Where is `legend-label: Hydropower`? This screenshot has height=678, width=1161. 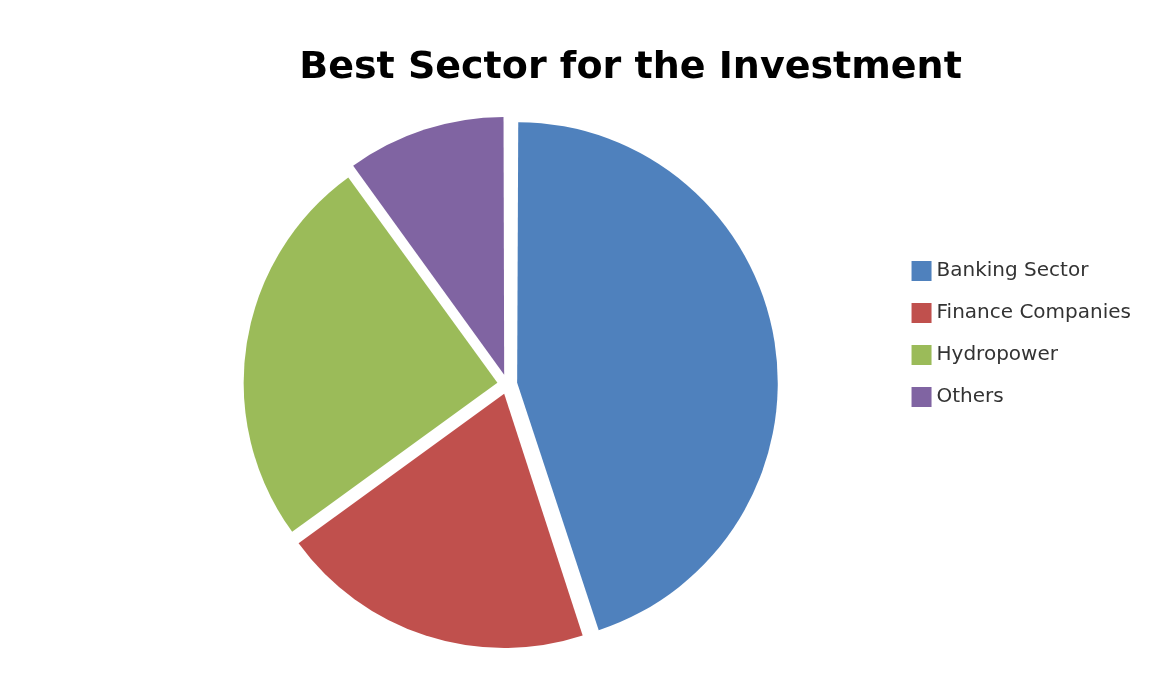 legend-label: Hydropower is located at coordinates (997, 353).